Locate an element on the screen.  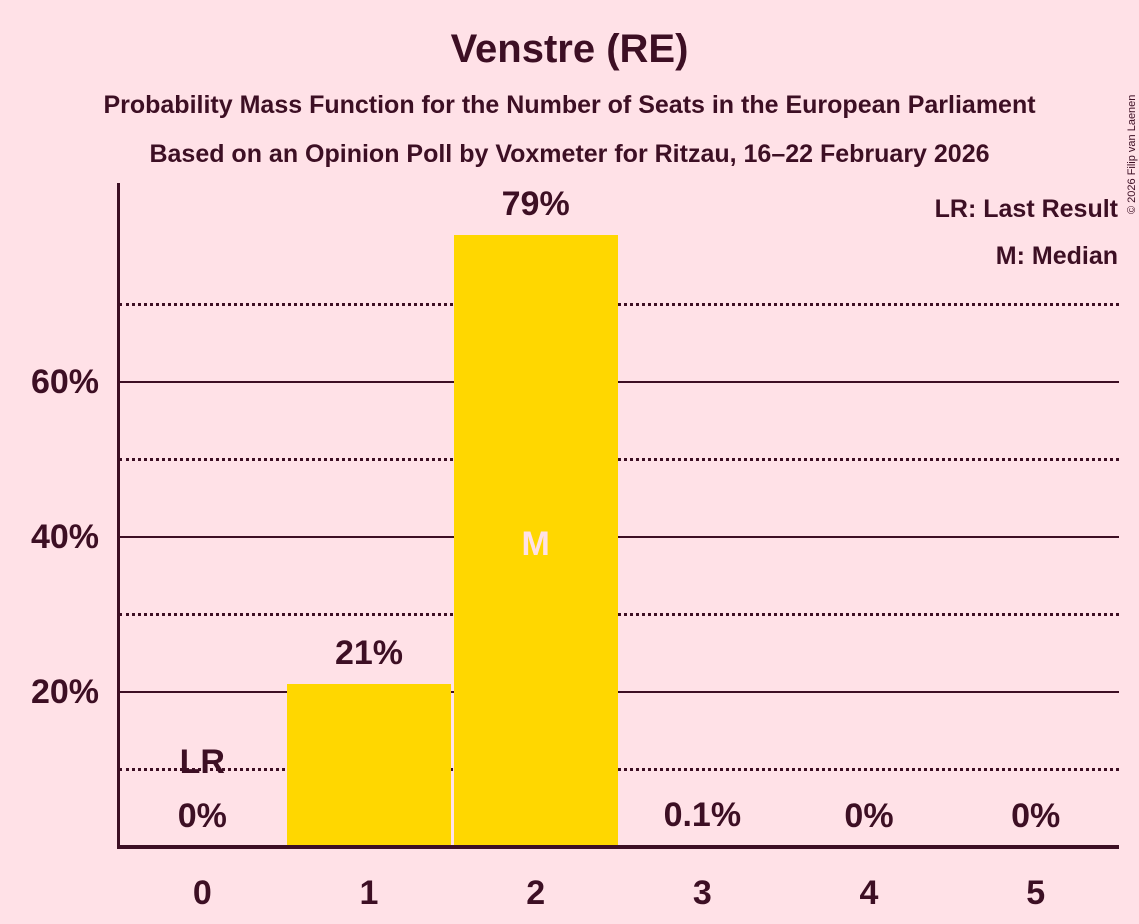
y-tick-label-20%: 20% is located at coordinates (64, 692).